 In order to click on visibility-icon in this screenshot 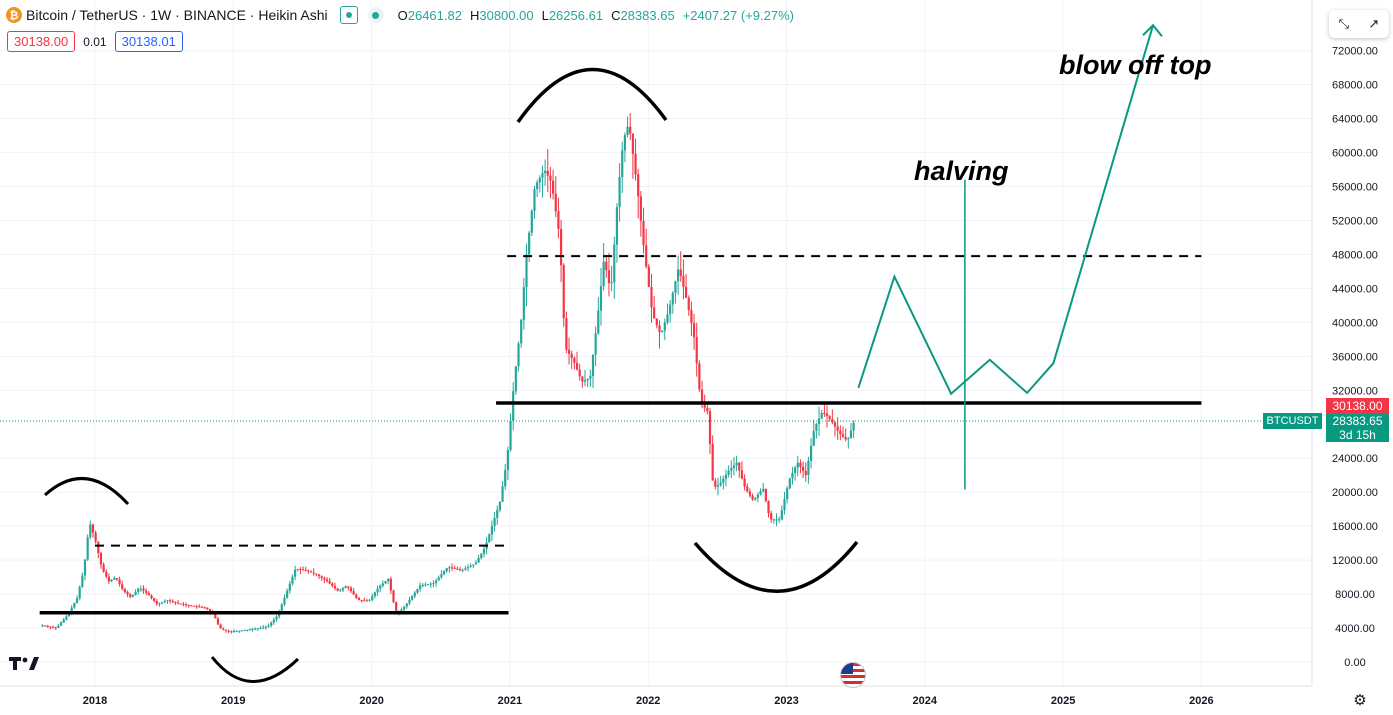, I will do `click(348, 15)`.